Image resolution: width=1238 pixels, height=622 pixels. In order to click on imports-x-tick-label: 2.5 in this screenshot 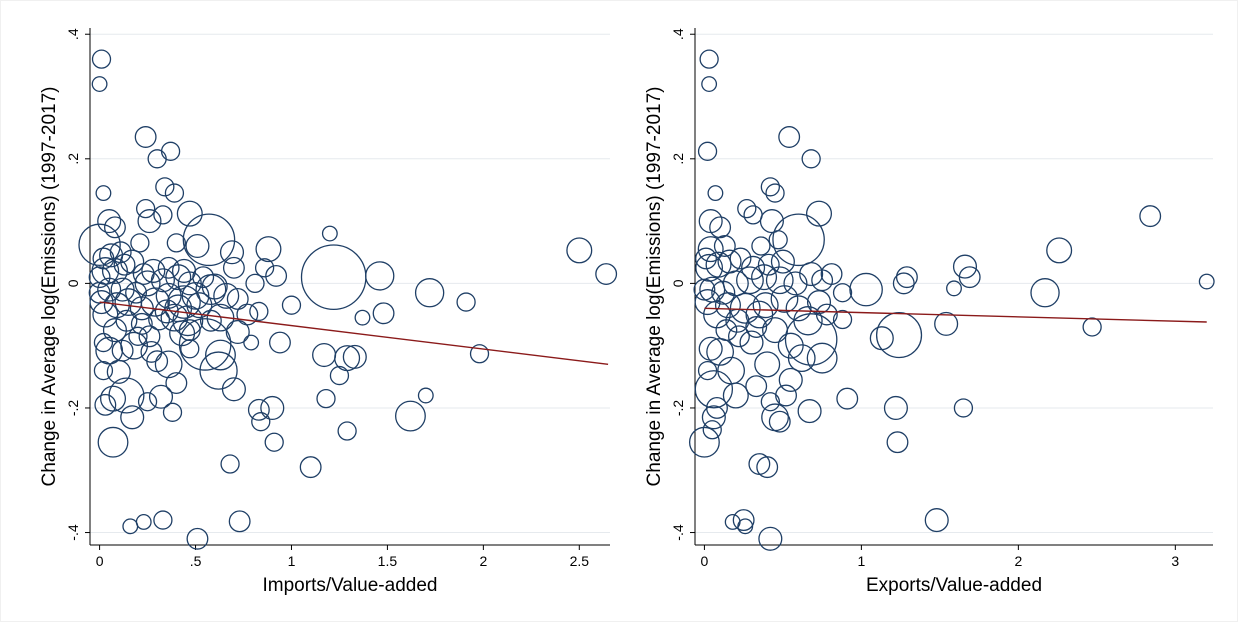, I will do `click(580, 561)`.